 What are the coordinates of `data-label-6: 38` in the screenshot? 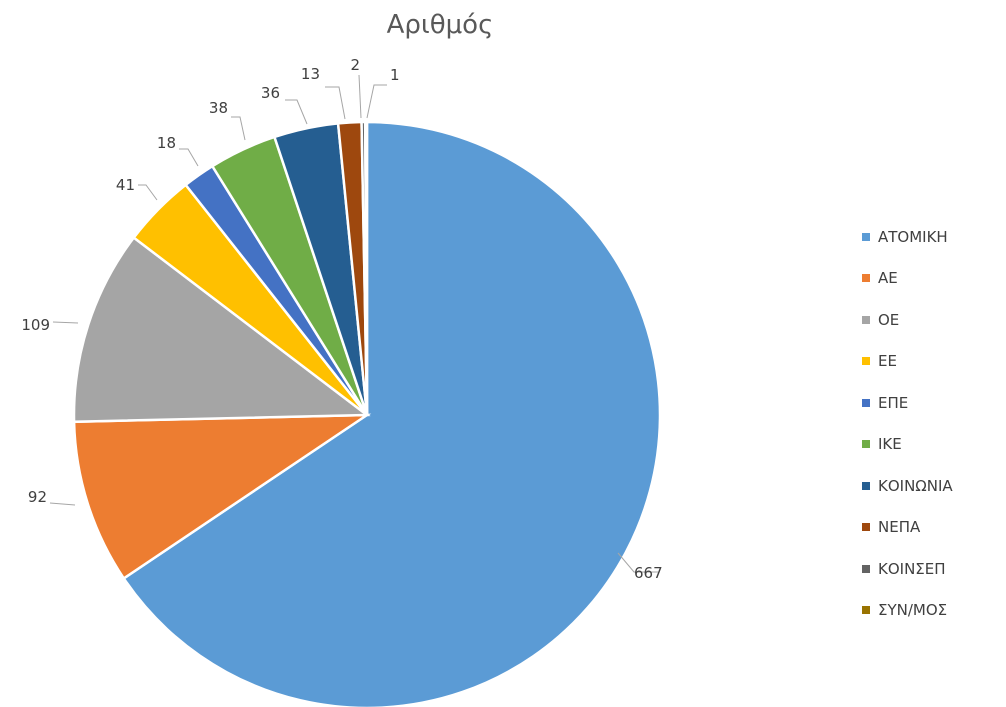 It's located at (218, 108).